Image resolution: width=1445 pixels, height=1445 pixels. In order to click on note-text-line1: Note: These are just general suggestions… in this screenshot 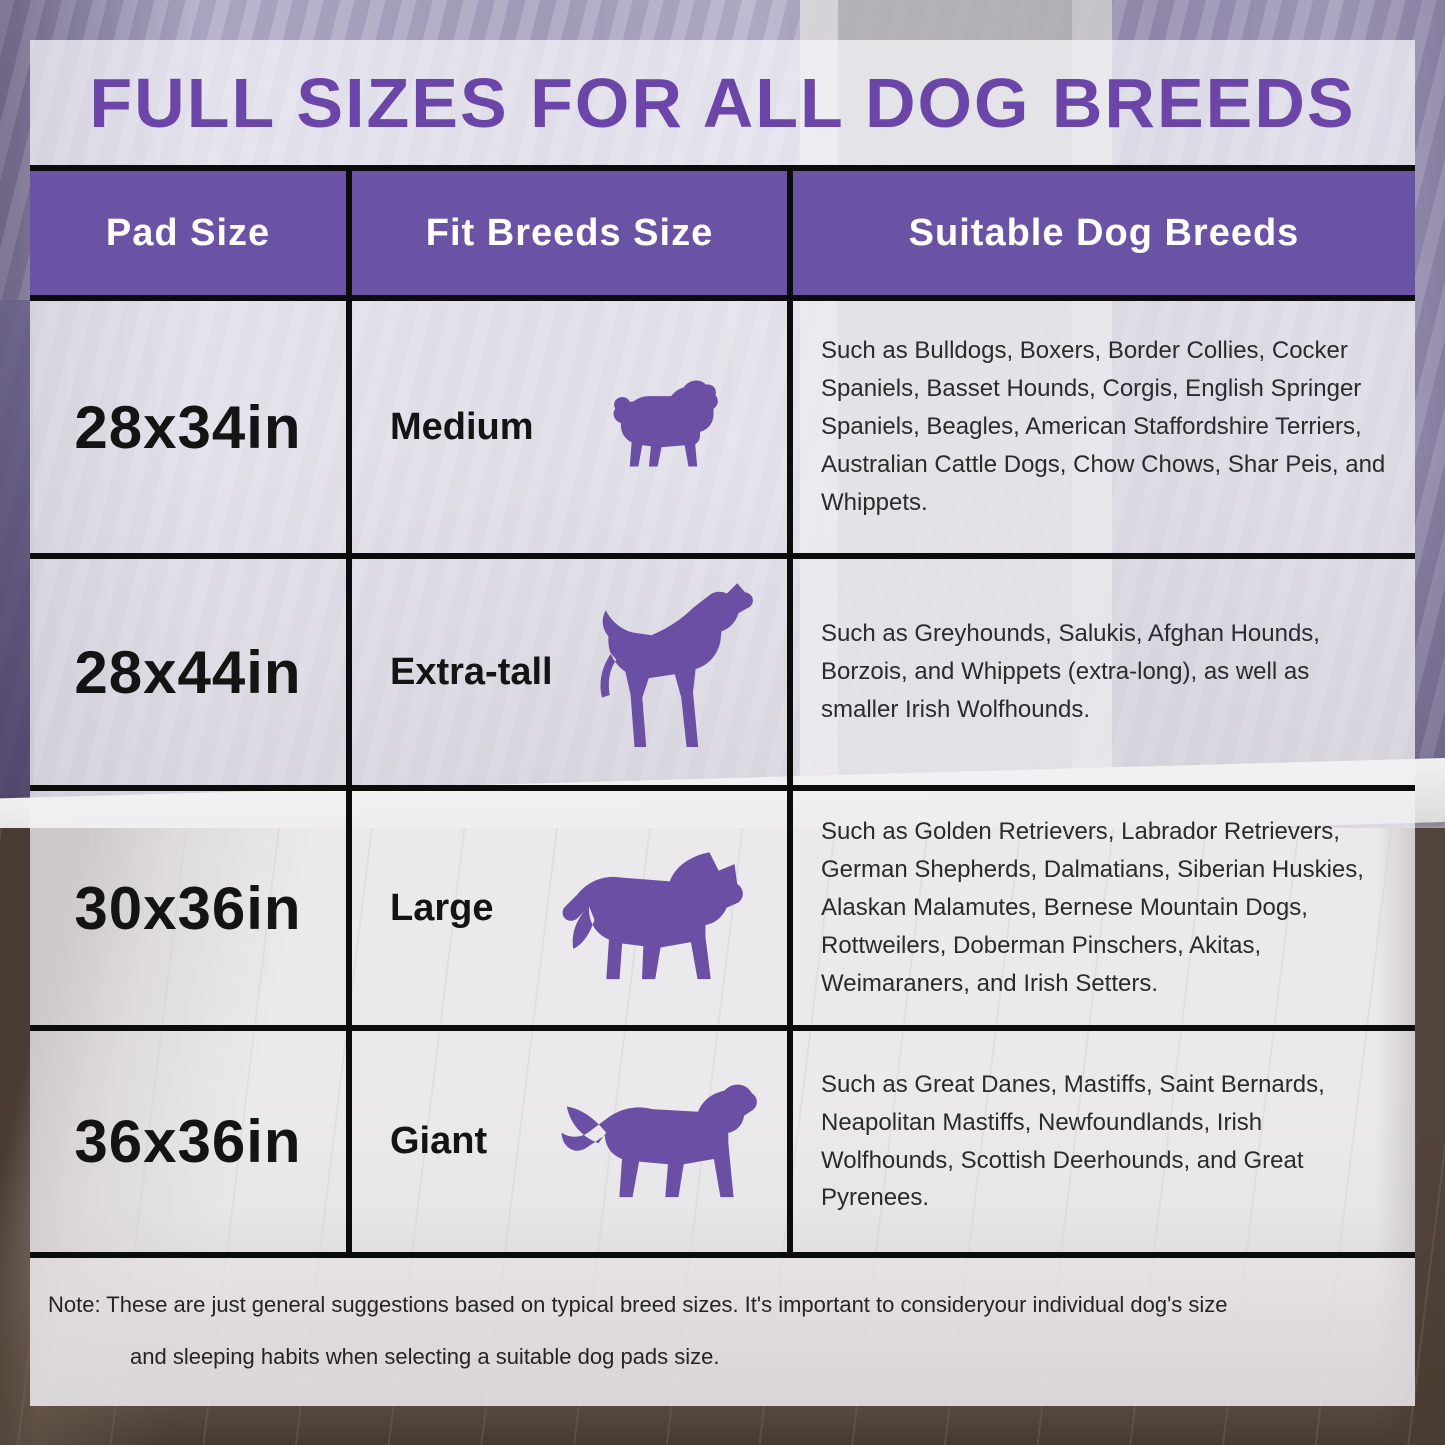, I will do `click(638, 1304)`.